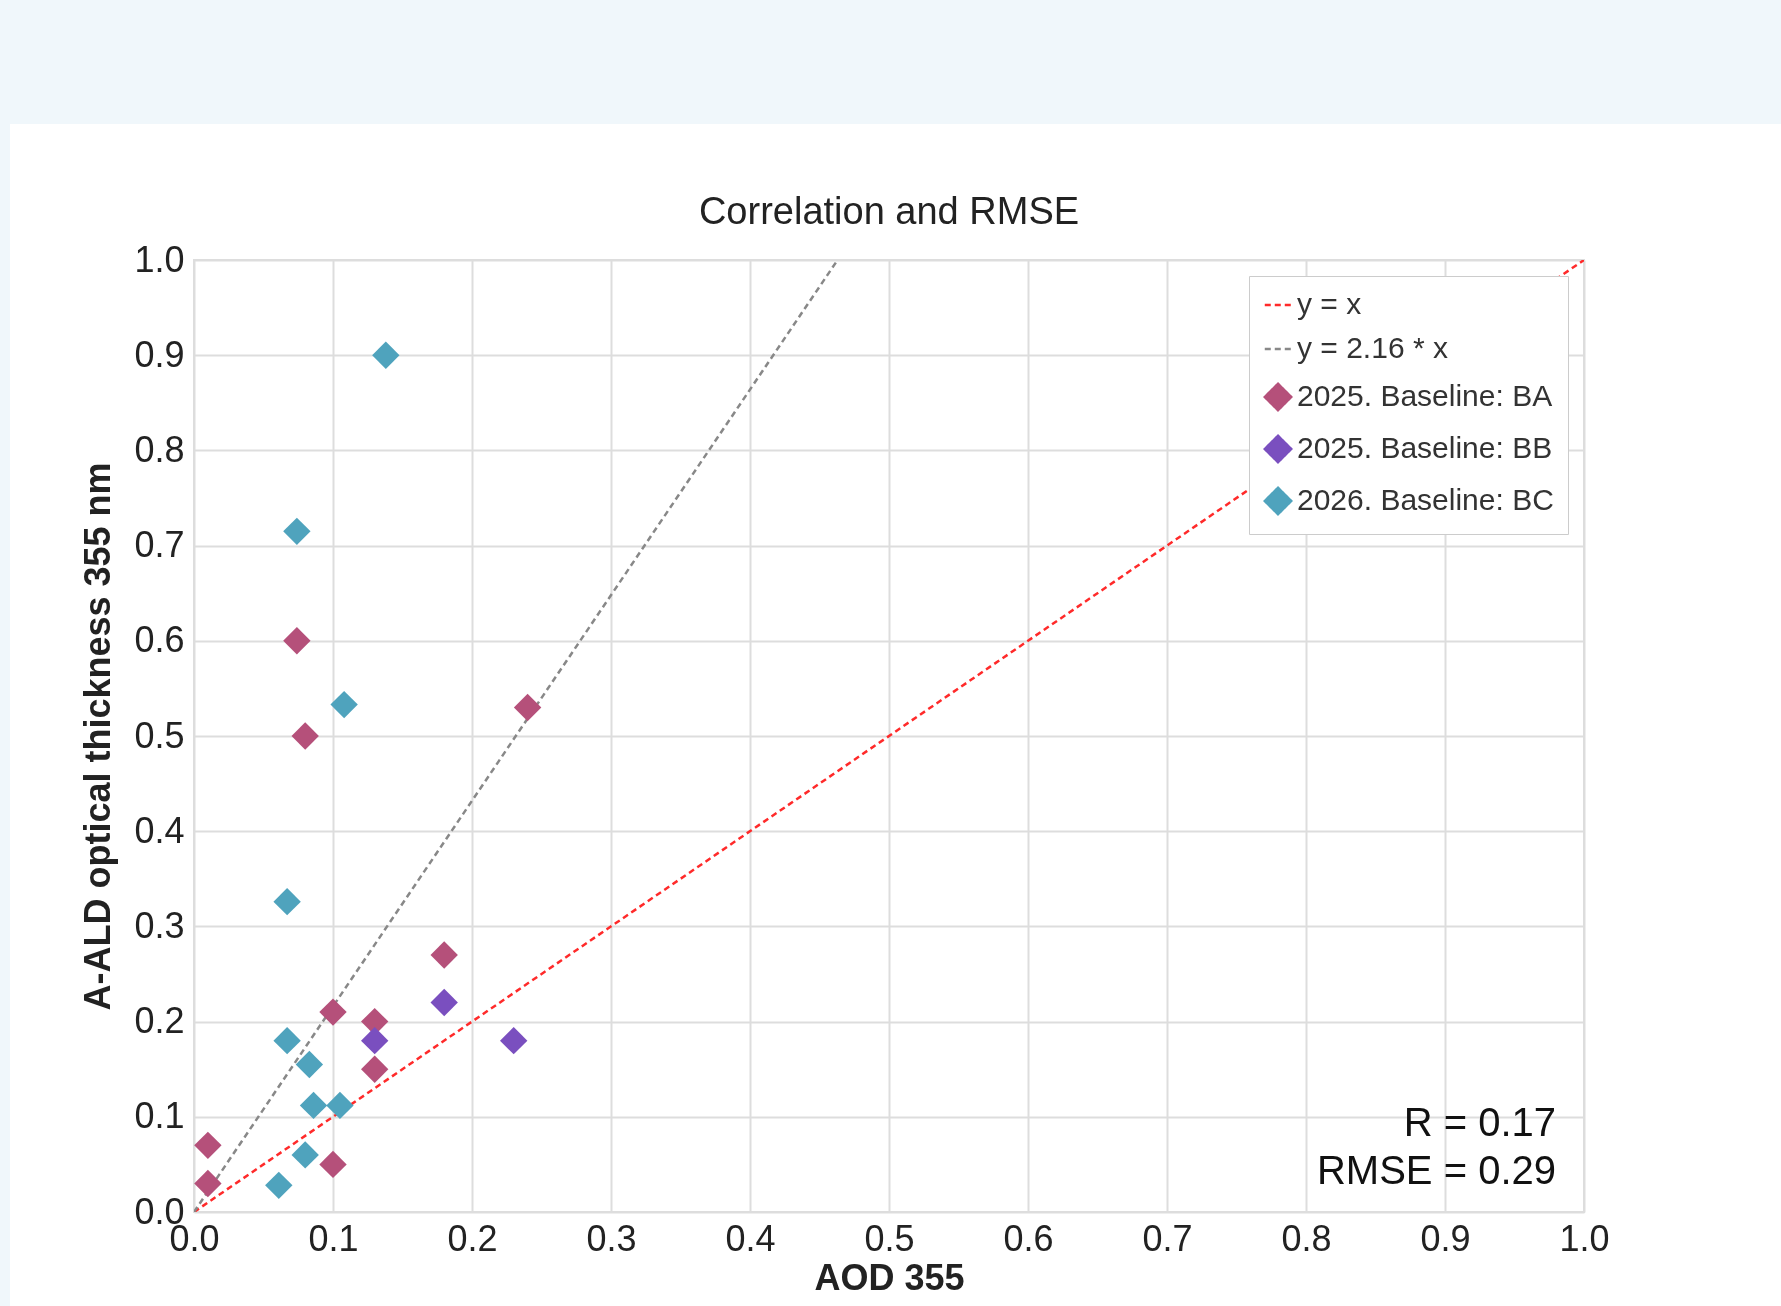  What do you see at coordinates (159, 354) in the screenshot?
I see `y-tick-label: 0.9` at bounding box center [159, 354].